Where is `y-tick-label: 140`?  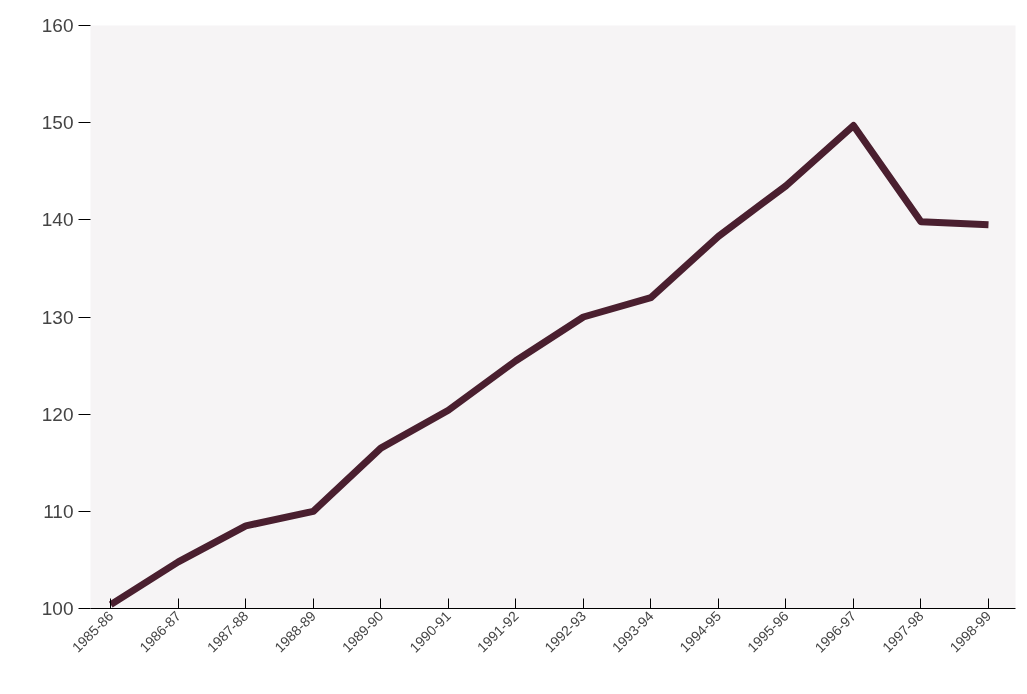 y-tick-label: 140 is located at coordinates (57, 220).